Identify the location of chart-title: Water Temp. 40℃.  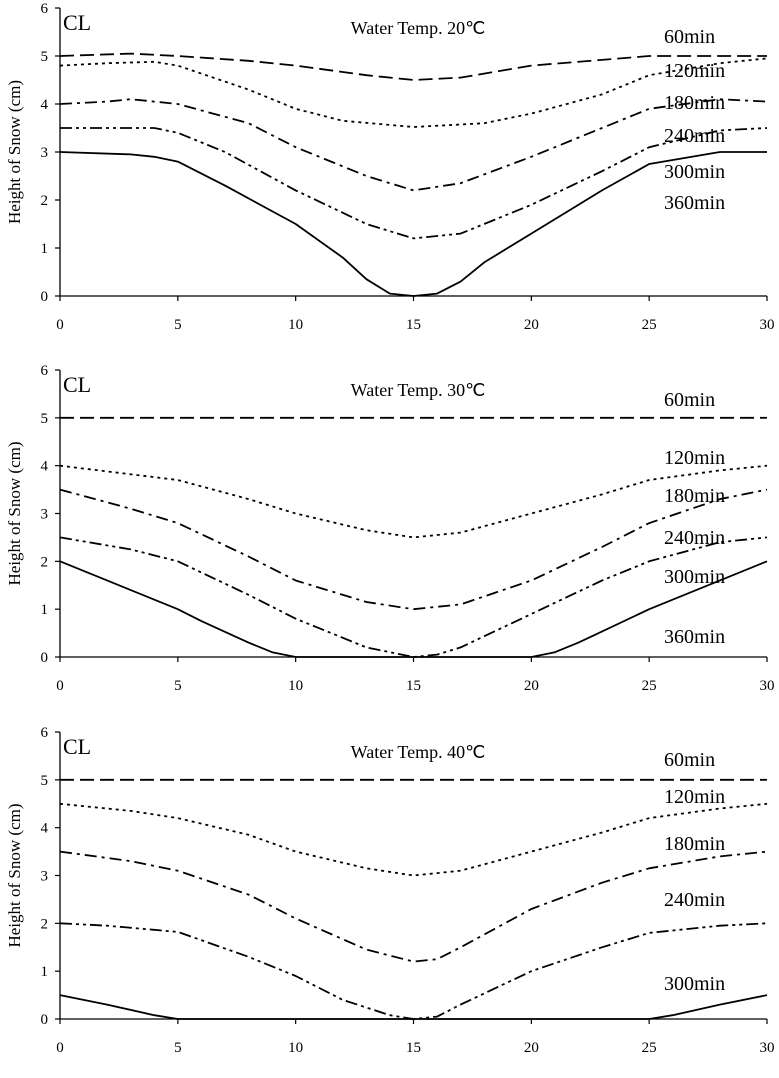
(418, 752).